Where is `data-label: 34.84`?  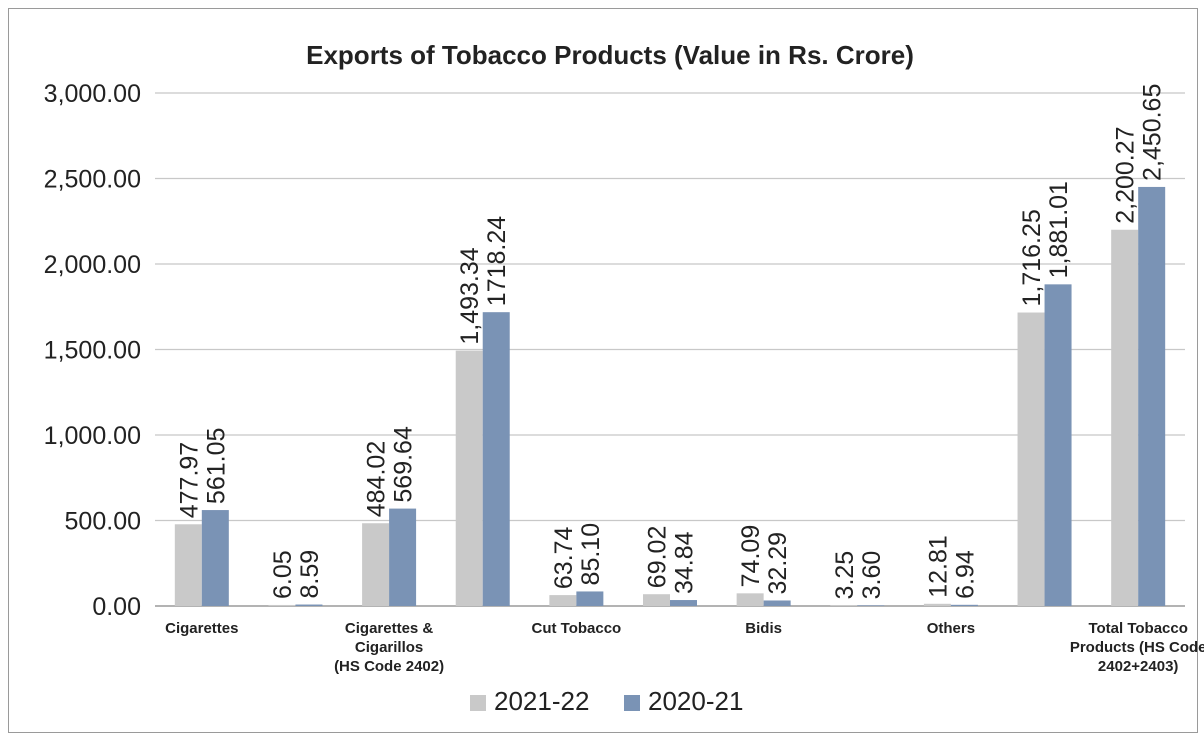
data-label: 34.84 is located at coordinates (685, 562).